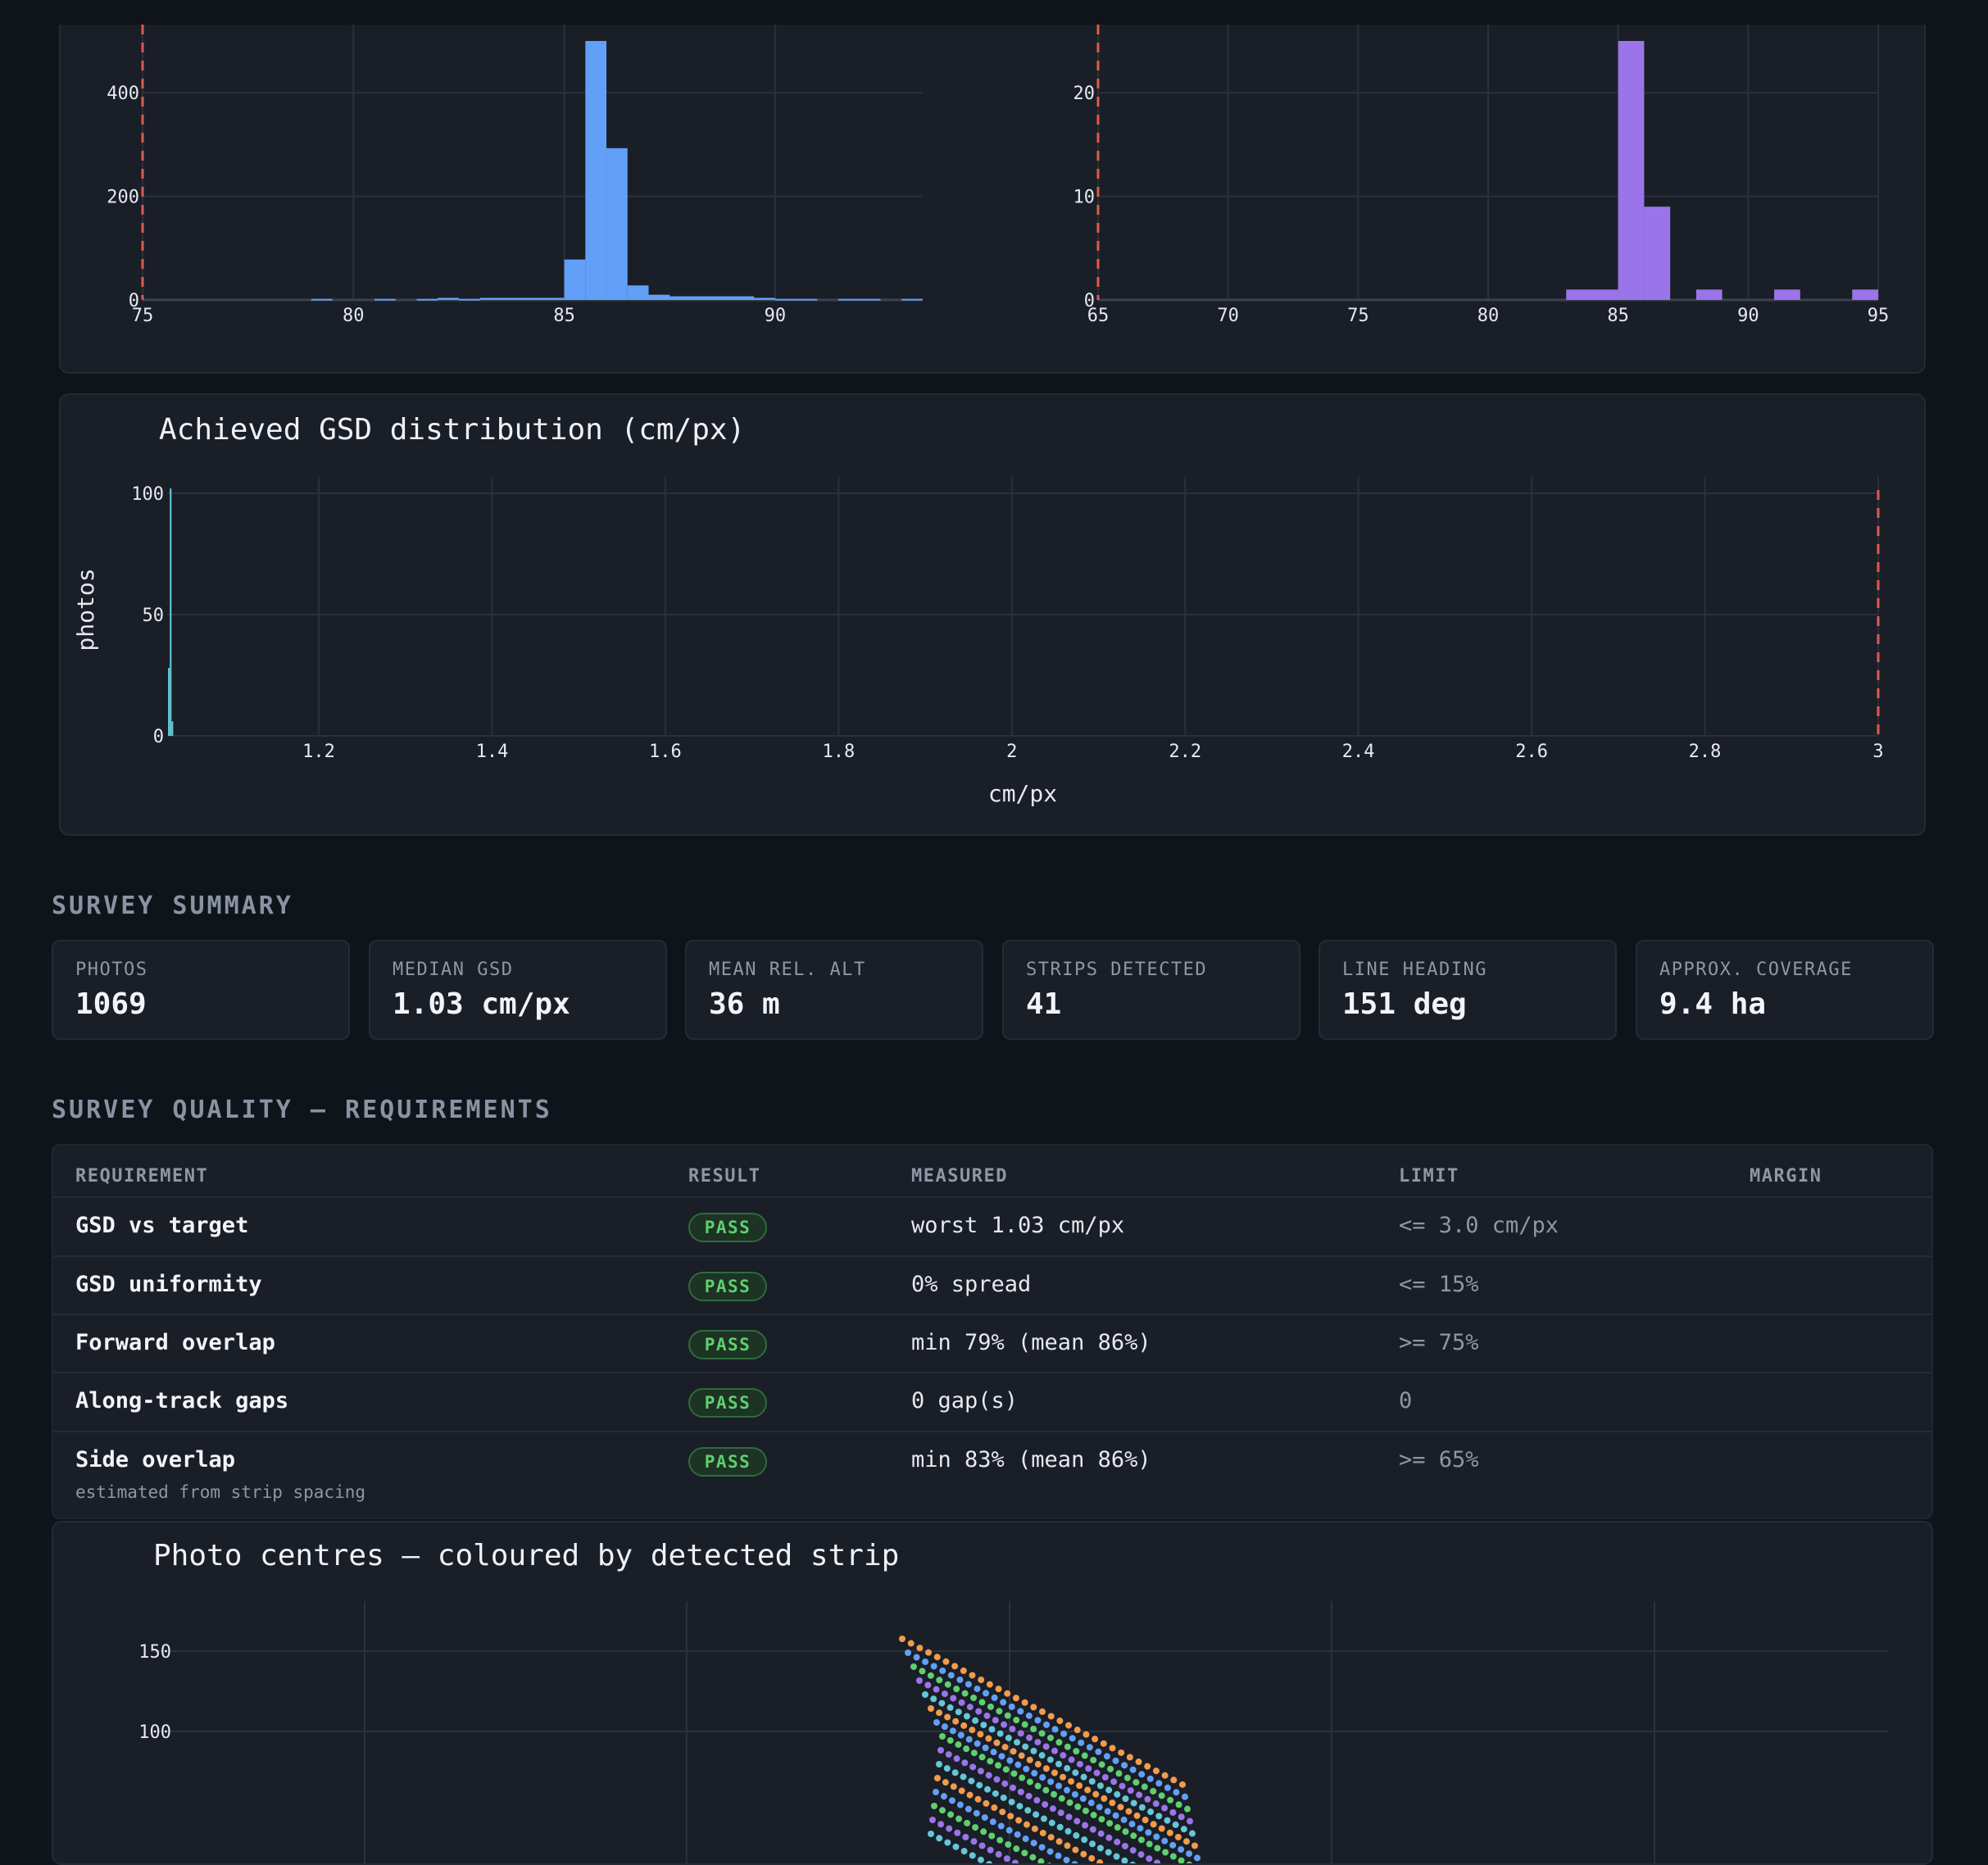 The height and width of the screenshot is (1865, 1988). Describe the element at coordinates (1877, 752) in the screenshot. I see `gsd-xtick: 3` at that location.